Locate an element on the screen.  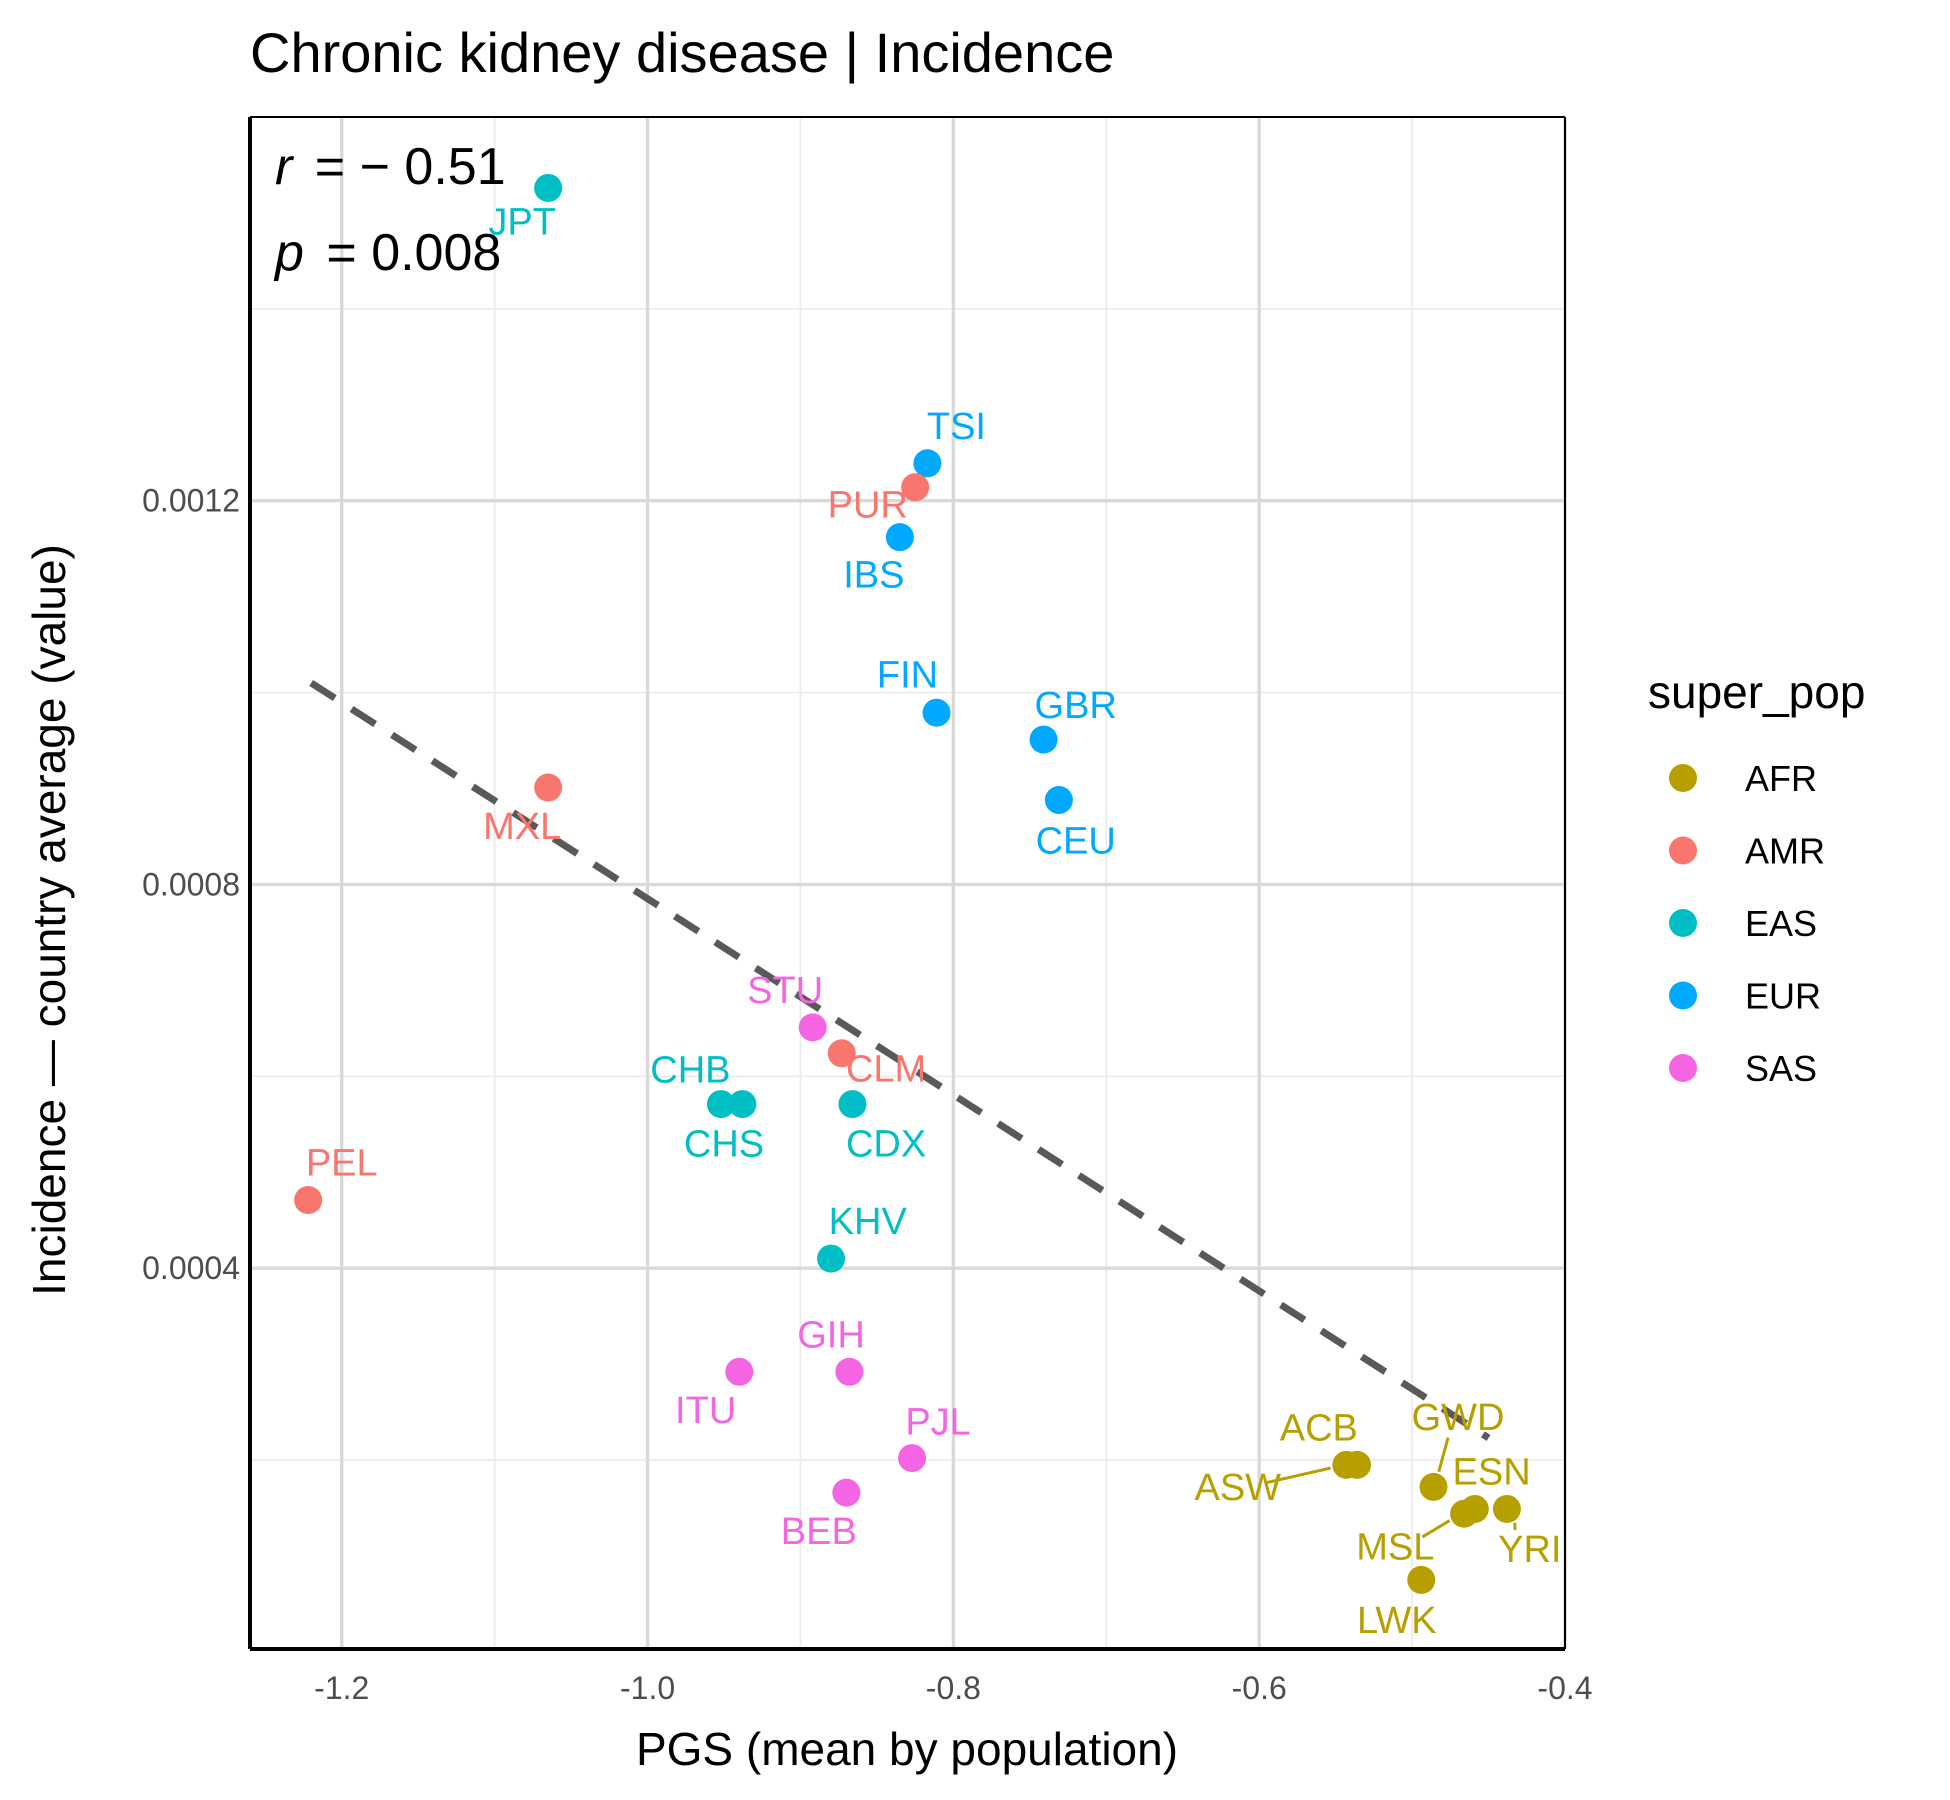
x-tick-label: -0.4 is located at coordinates (1564, 1688).